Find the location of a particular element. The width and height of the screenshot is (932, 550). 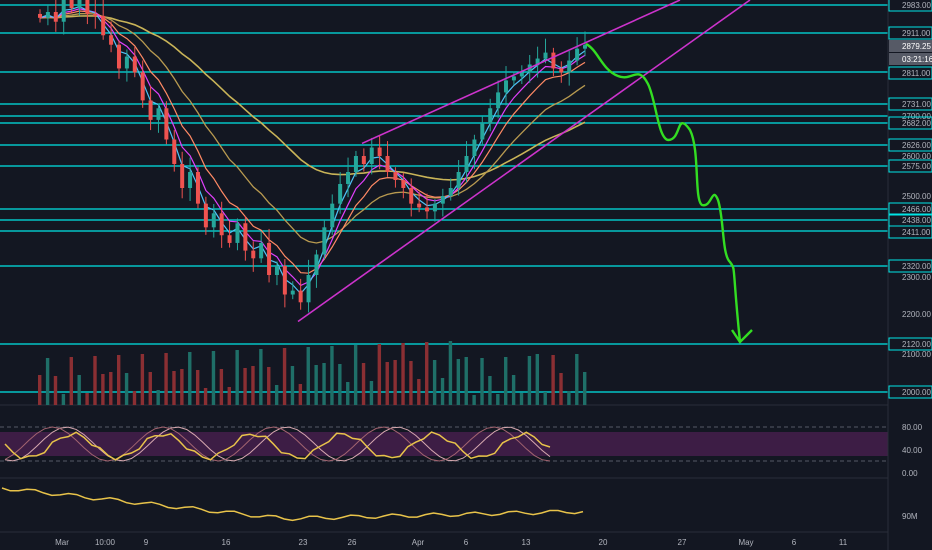

y-tick-label: 2626.00 is located at coordinates (916, 145).